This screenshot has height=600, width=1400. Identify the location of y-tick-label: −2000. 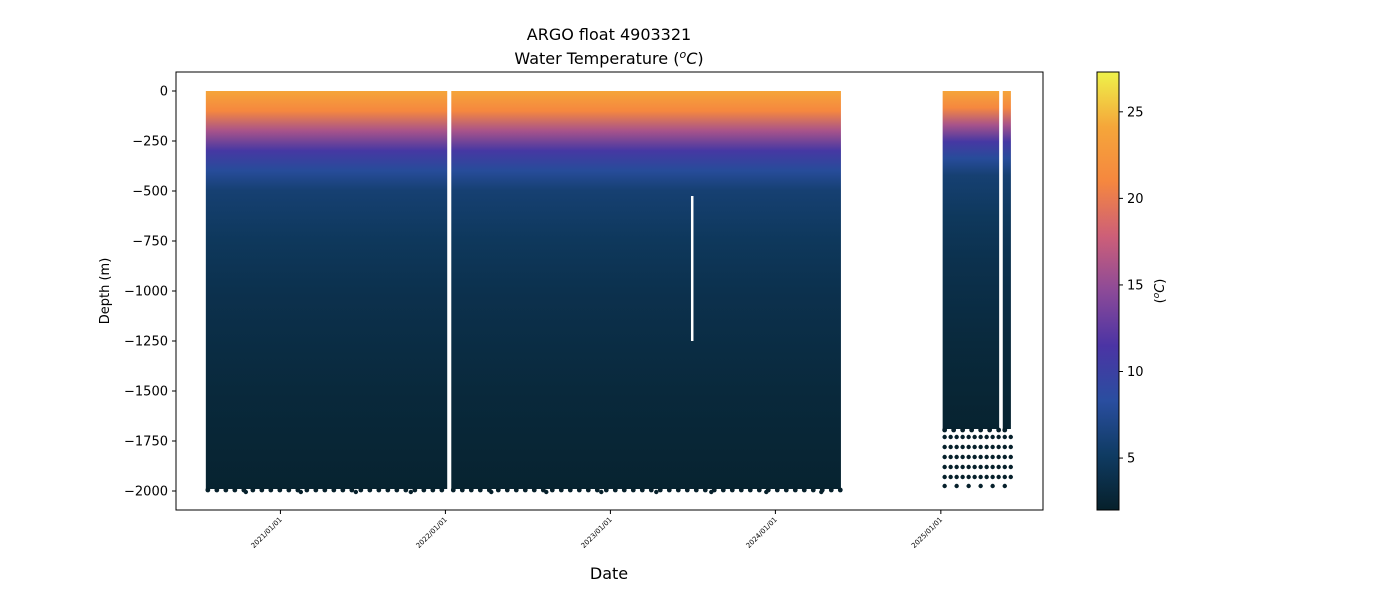
(146, 492).